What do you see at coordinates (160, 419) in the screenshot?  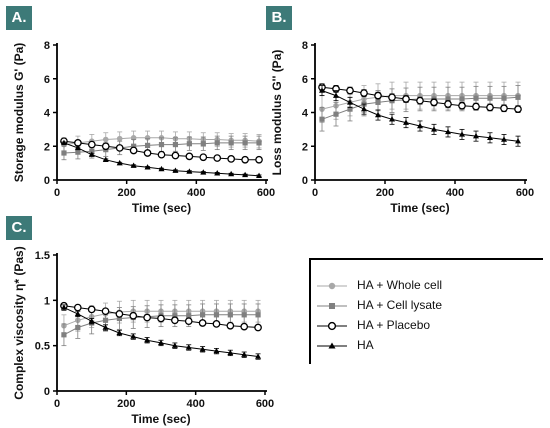 I see `x-axis-label: Time (sec)` at bounding box center [160, 419].